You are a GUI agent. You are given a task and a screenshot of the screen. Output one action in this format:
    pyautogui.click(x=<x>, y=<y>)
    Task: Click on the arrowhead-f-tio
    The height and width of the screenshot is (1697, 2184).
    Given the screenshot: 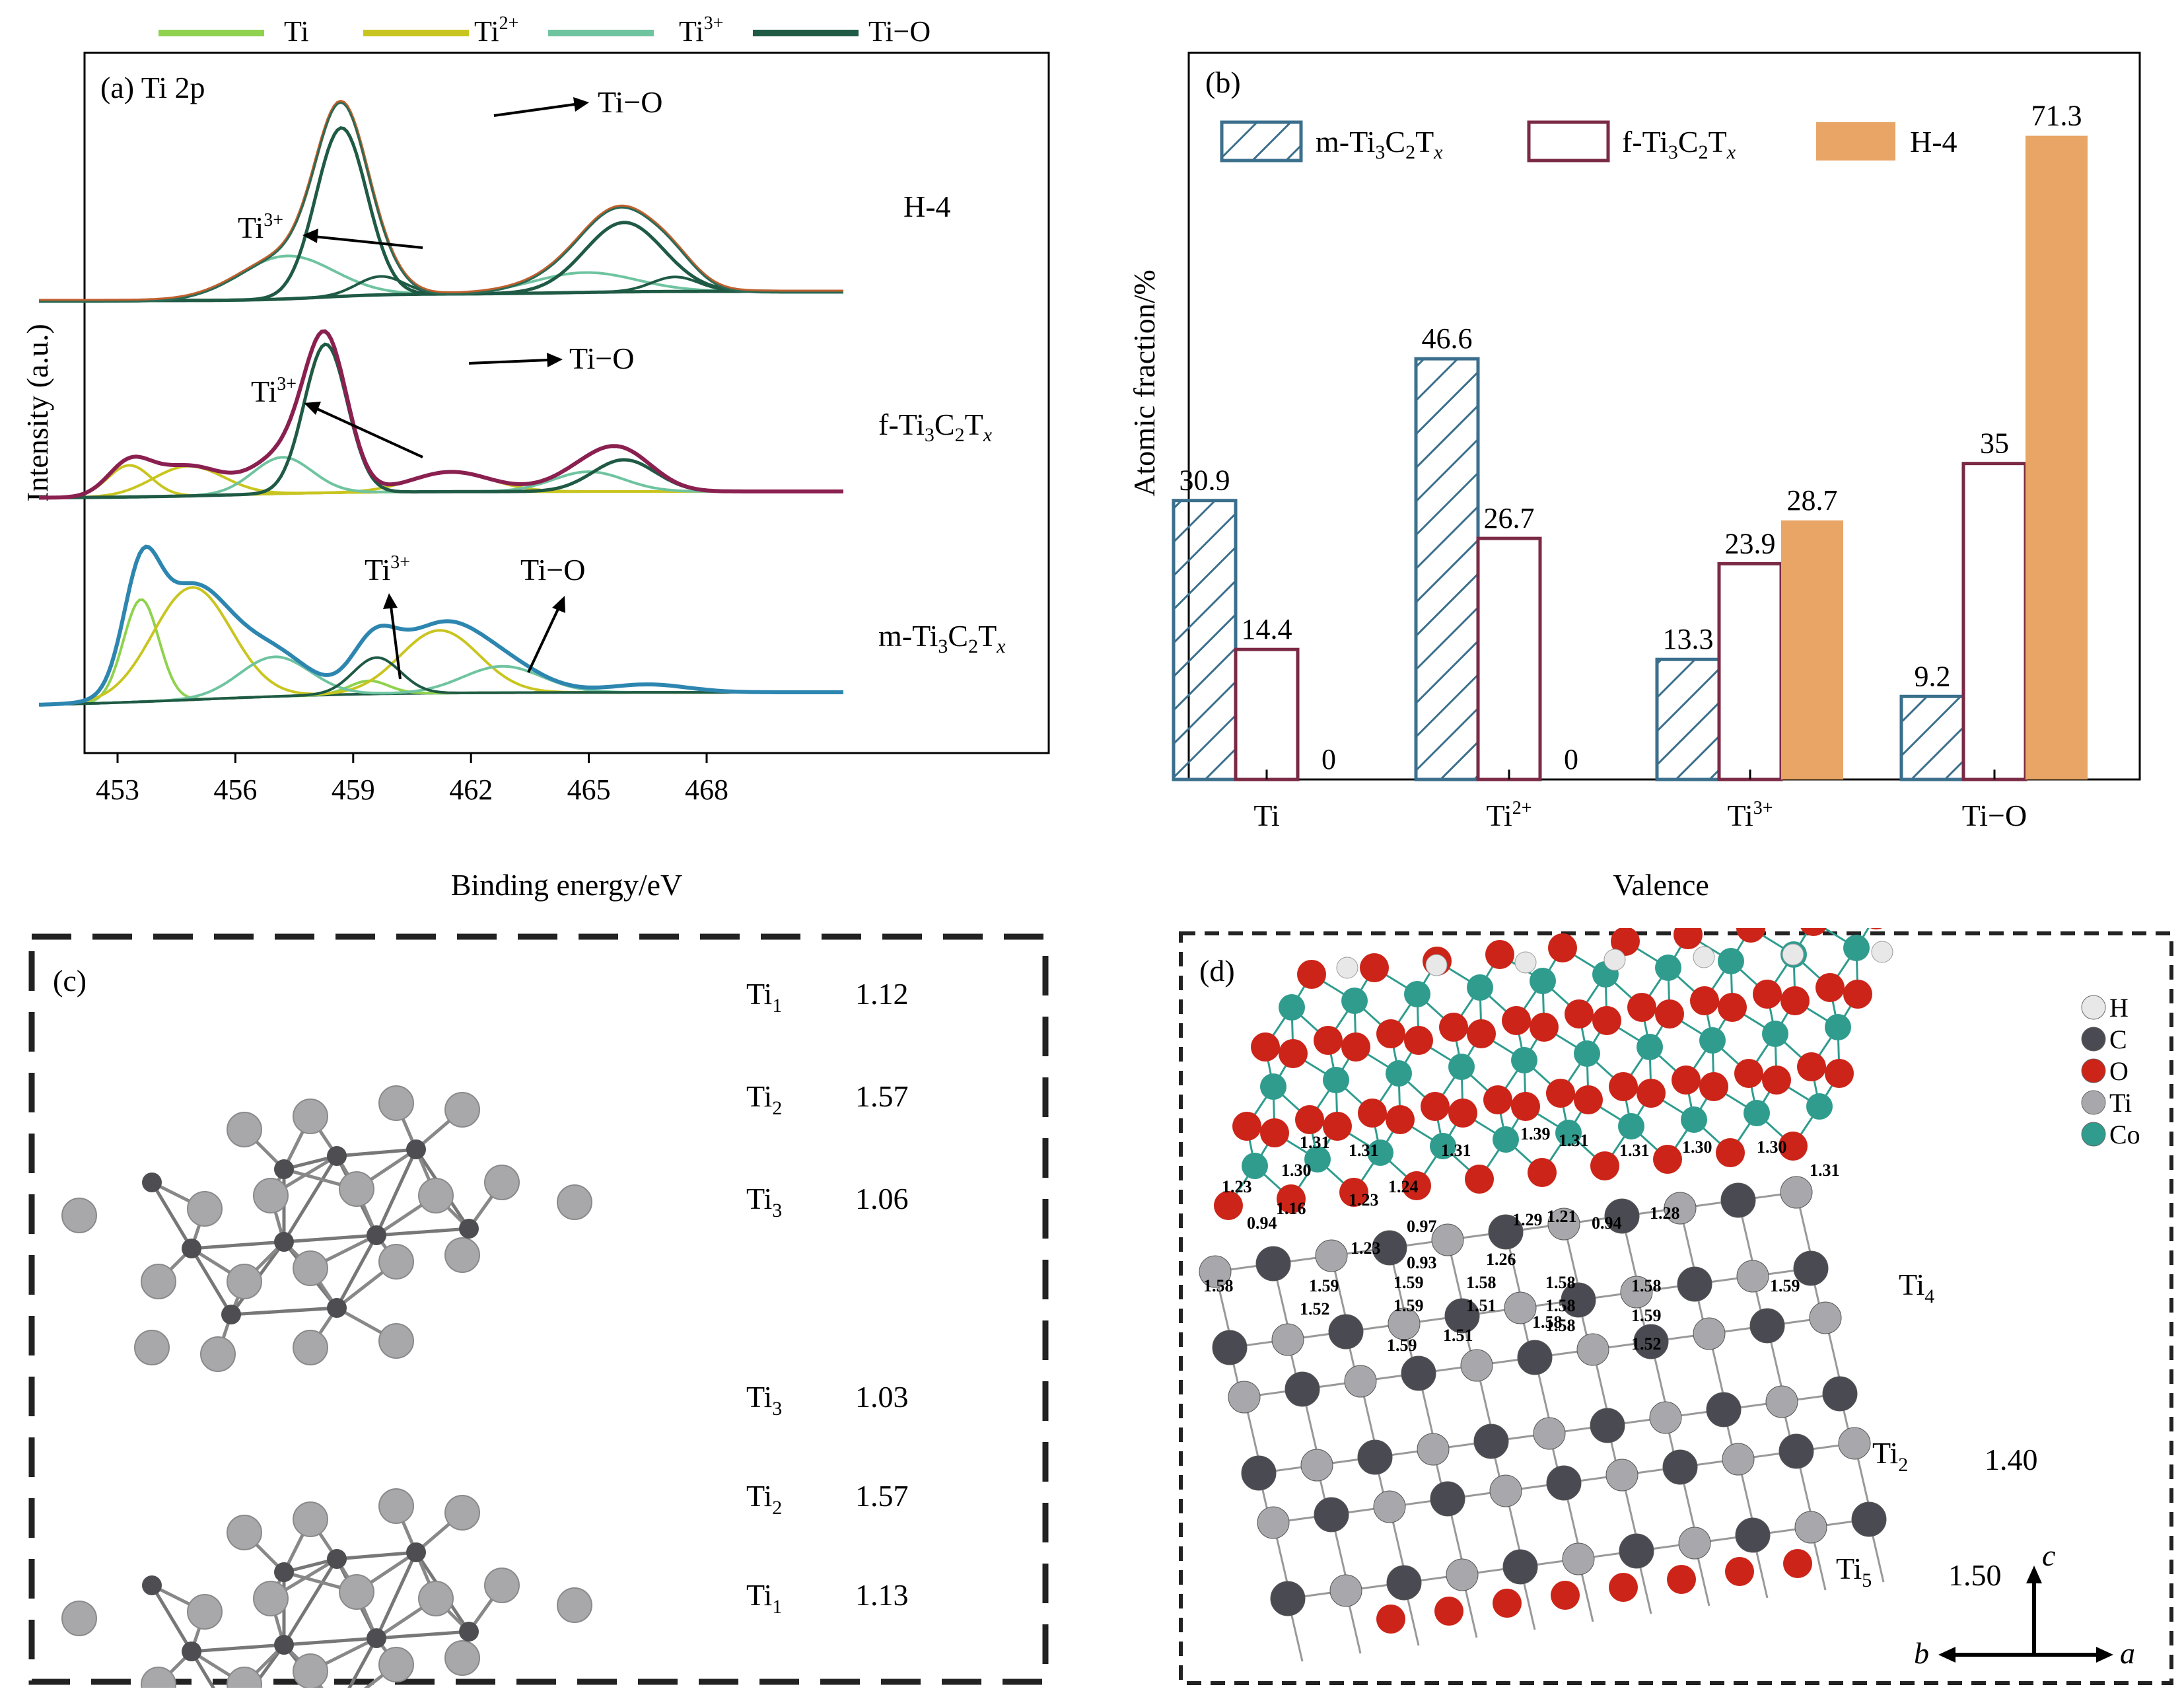 What is the action you would take?
    pyautogui.click(x=555, y=360)
    